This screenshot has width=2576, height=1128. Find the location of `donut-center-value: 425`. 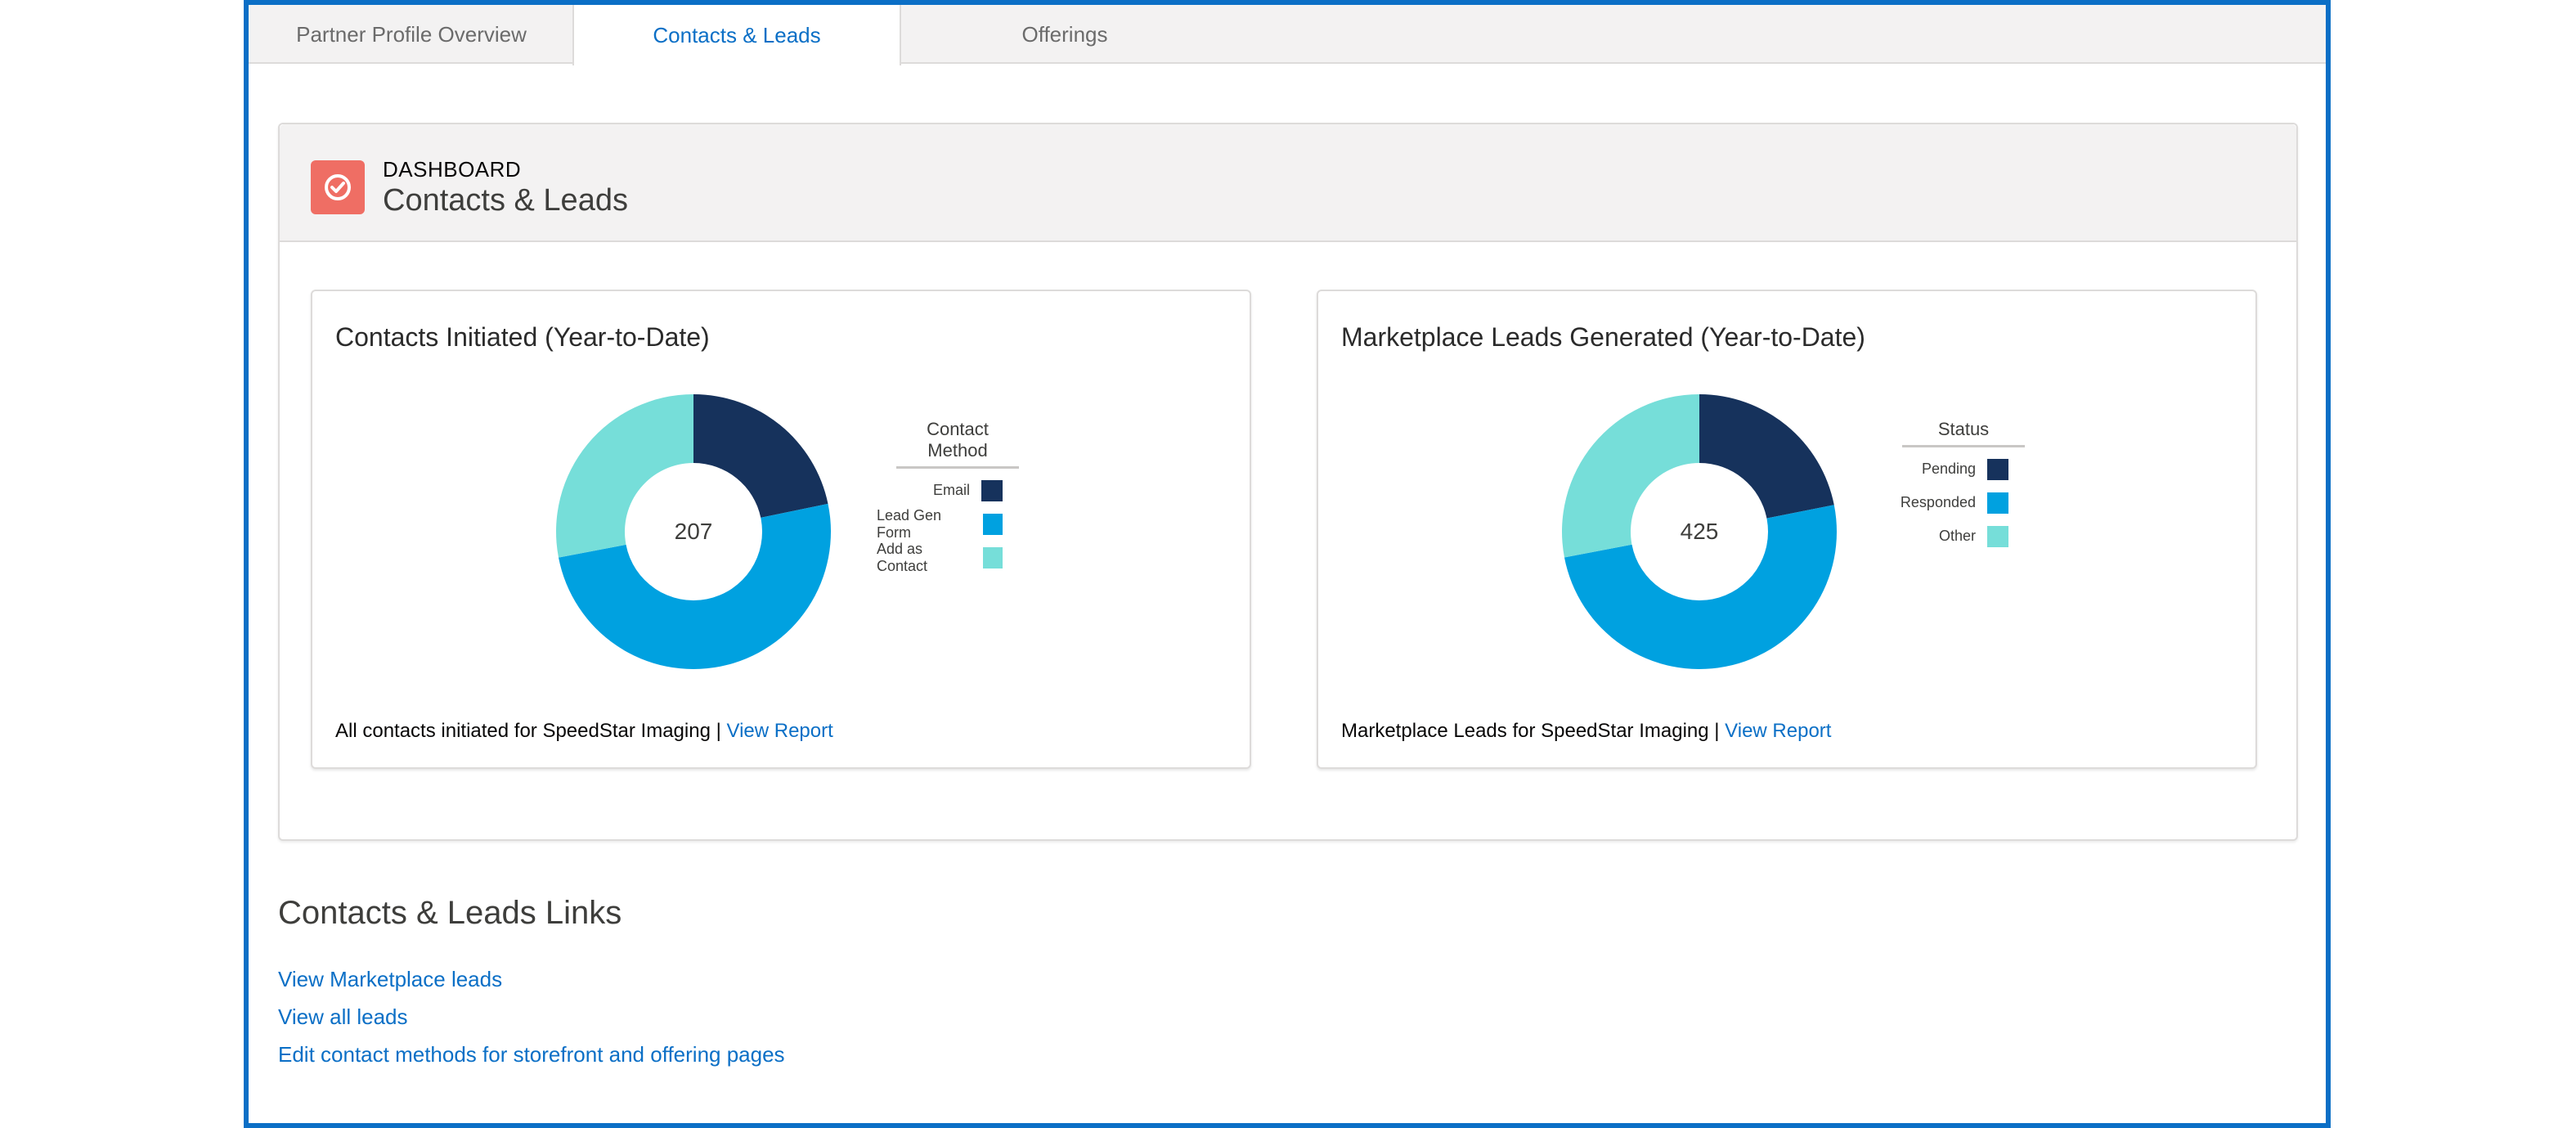

donut-center-value: 425 is located at coordinates (1699, 531).